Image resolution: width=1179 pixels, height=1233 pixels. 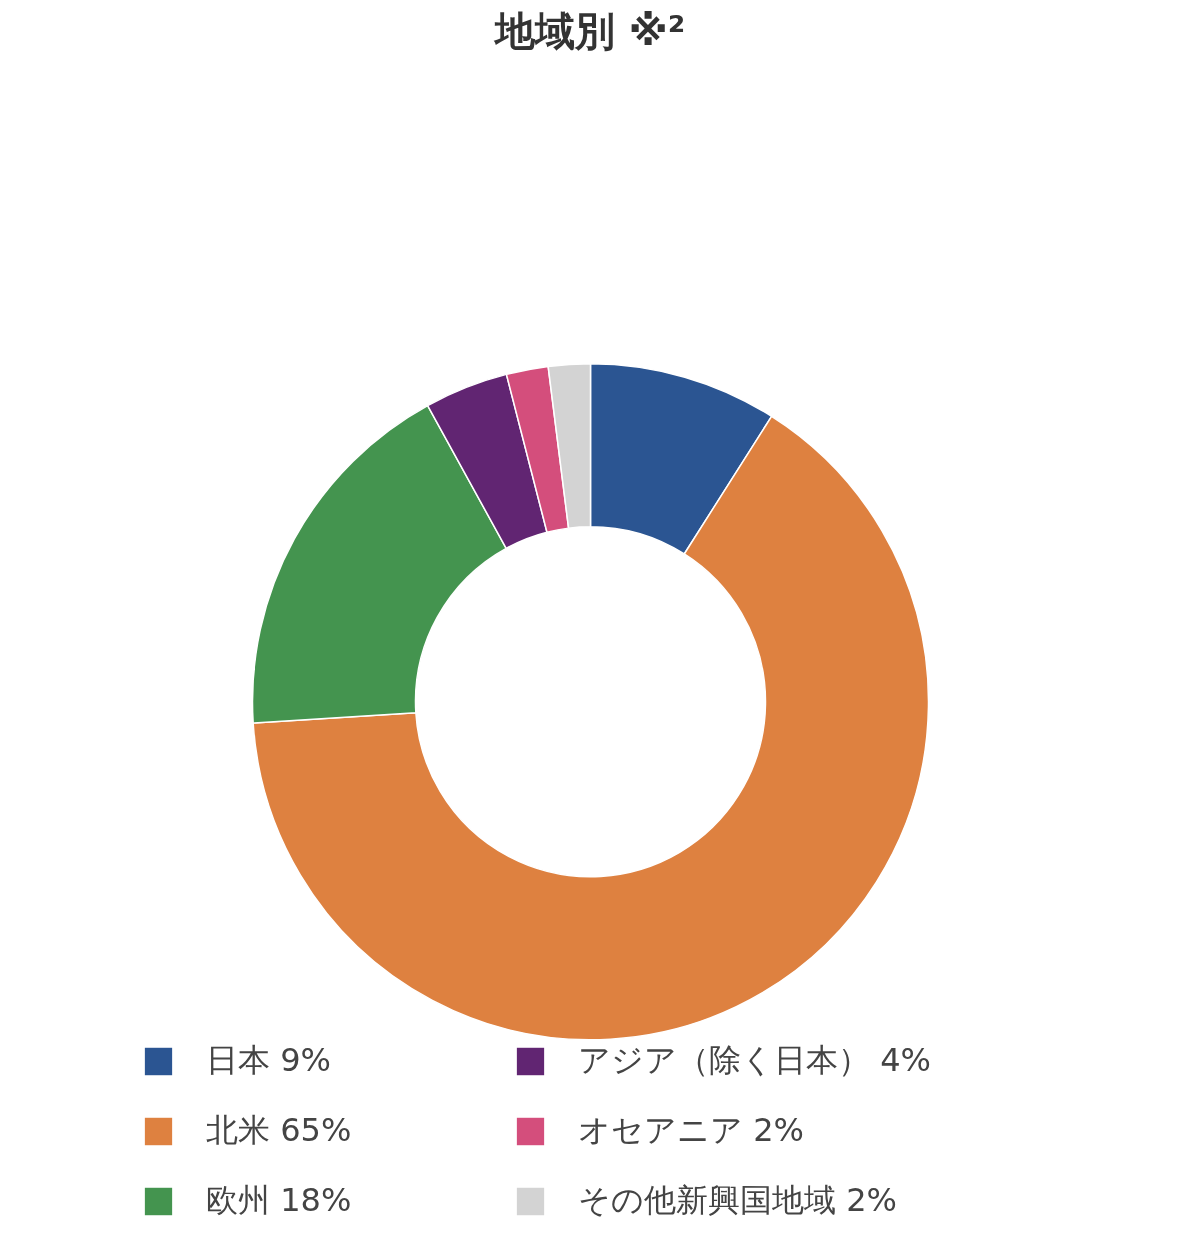 I want to click on legend-label: 欧州 18%, so click(x=279, y=1200).